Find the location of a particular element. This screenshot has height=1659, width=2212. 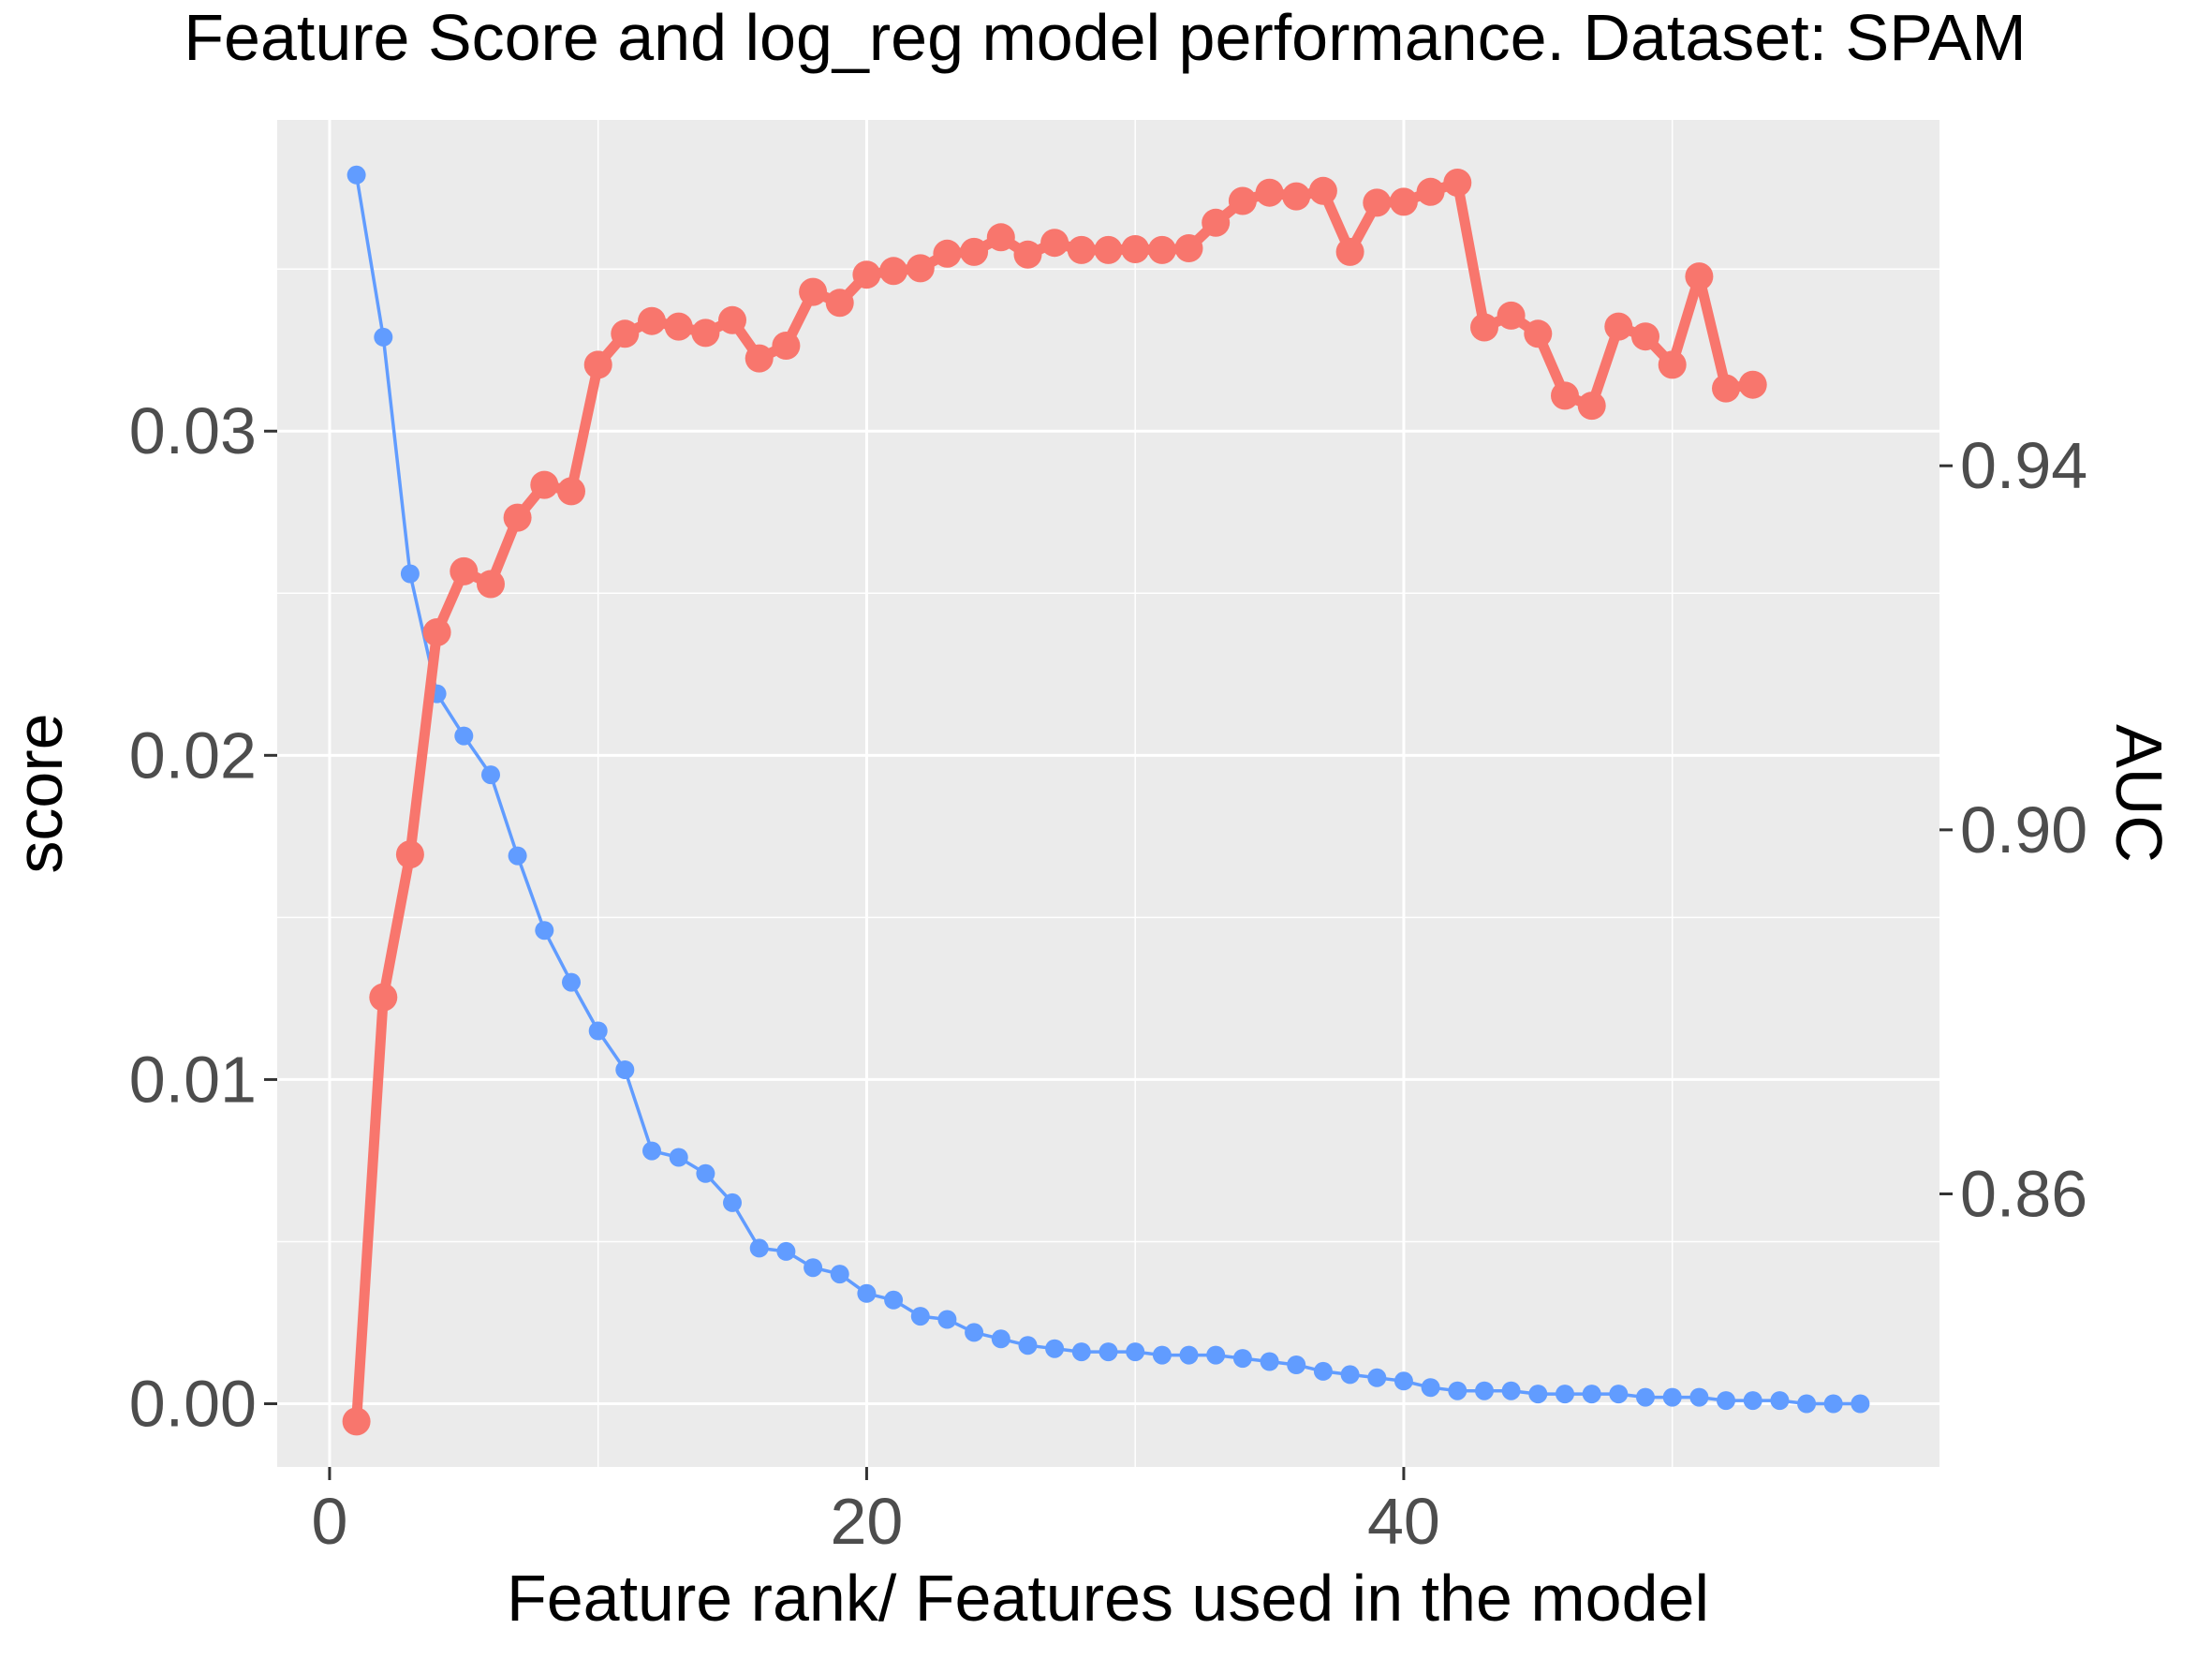

y-axis-title-left: score is located at coordinates (39, 793).